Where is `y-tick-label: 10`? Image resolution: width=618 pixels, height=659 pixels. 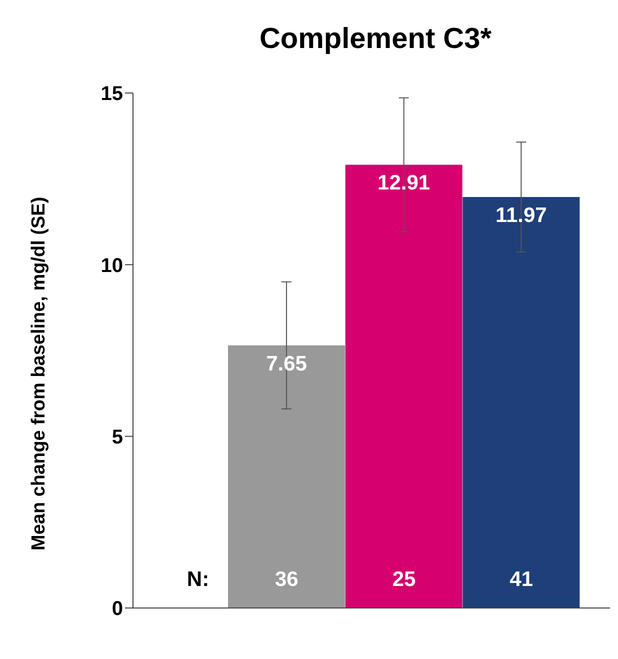 y-tick-label: 10 is located at coordinates (111, 265).